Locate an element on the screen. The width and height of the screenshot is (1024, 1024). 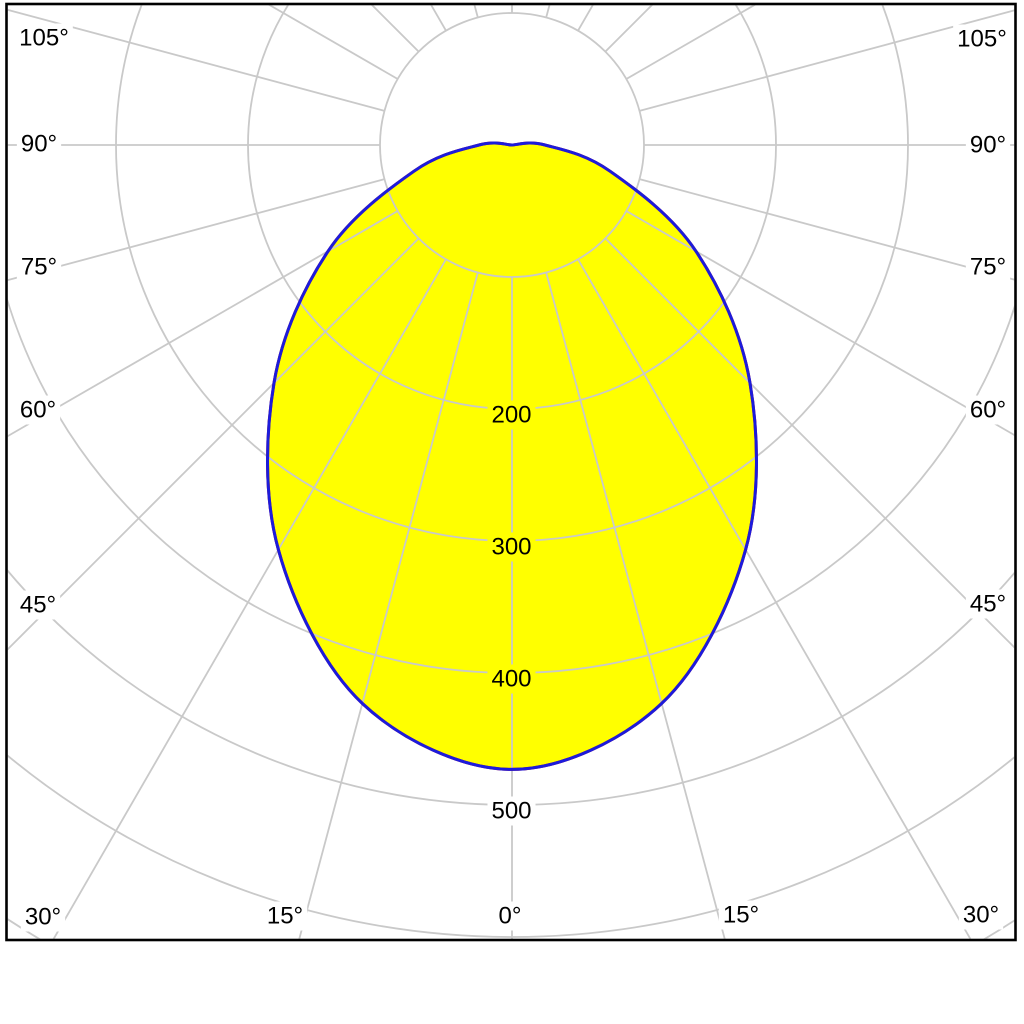
radial-tick-label: 300 is located at coordinates (511, 547).